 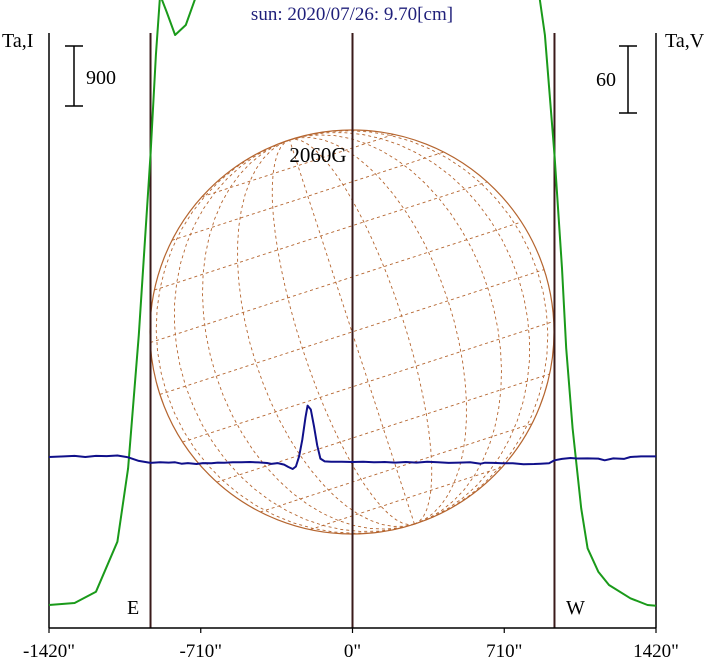 I want to click on chart-title: sun: 2020/07/26: 9.70[cm], so click(x=352, y=14).